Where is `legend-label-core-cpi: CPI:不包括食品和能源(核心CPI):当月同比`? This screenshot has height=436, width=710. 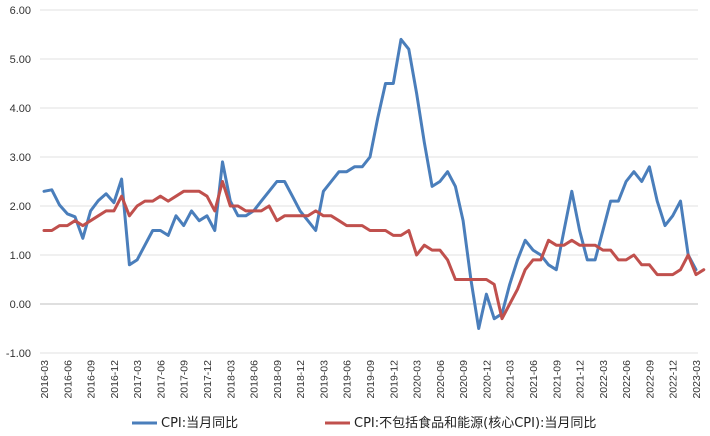
legend-label-core-cpi: CPI:不包括食品和能源(核心CPI):当月同比 is located at coordinates (475, 423).